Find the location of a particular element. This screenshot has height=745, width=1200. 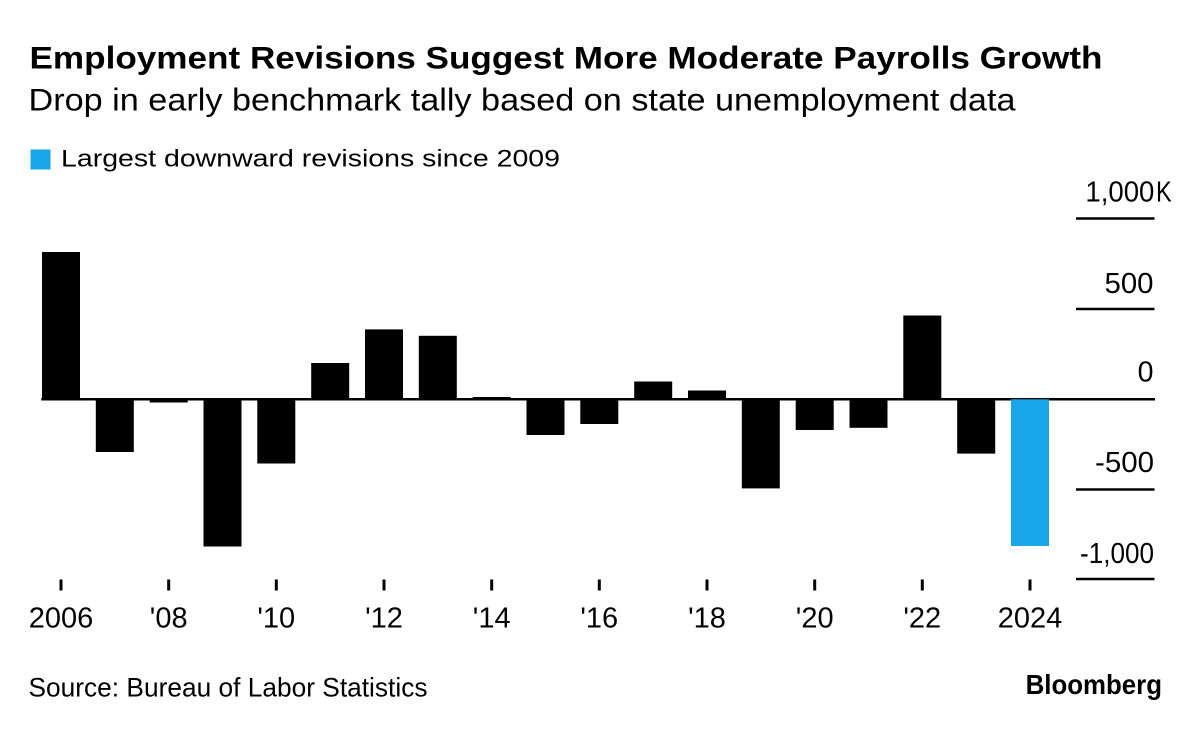

svg-text:Source: Bureau of Labor Statis: Source: Bureau of Labor Statistics is located at coordinates (228, 688).